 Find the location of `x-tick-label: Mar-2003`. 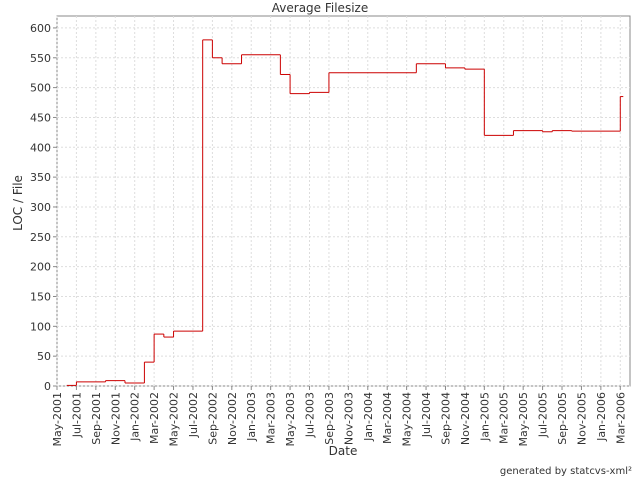

x-tick-label: Mar-2003 is located at coordinates (271, 418).